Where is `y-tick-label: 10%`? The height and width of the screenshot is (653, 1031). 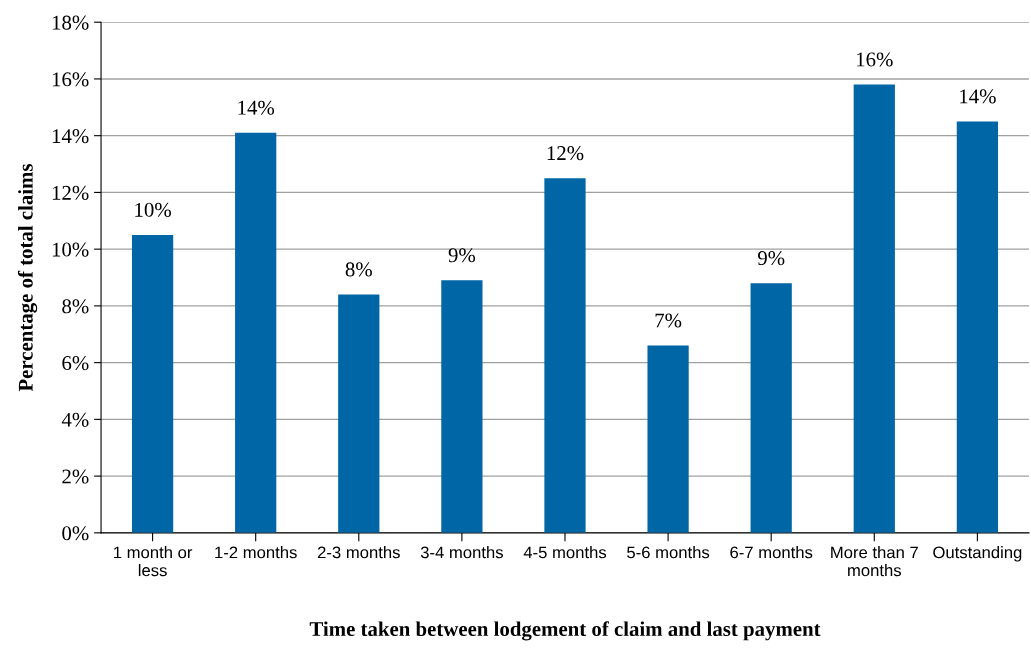 y-tick-label: 10% is located at coordinates (70, 249).